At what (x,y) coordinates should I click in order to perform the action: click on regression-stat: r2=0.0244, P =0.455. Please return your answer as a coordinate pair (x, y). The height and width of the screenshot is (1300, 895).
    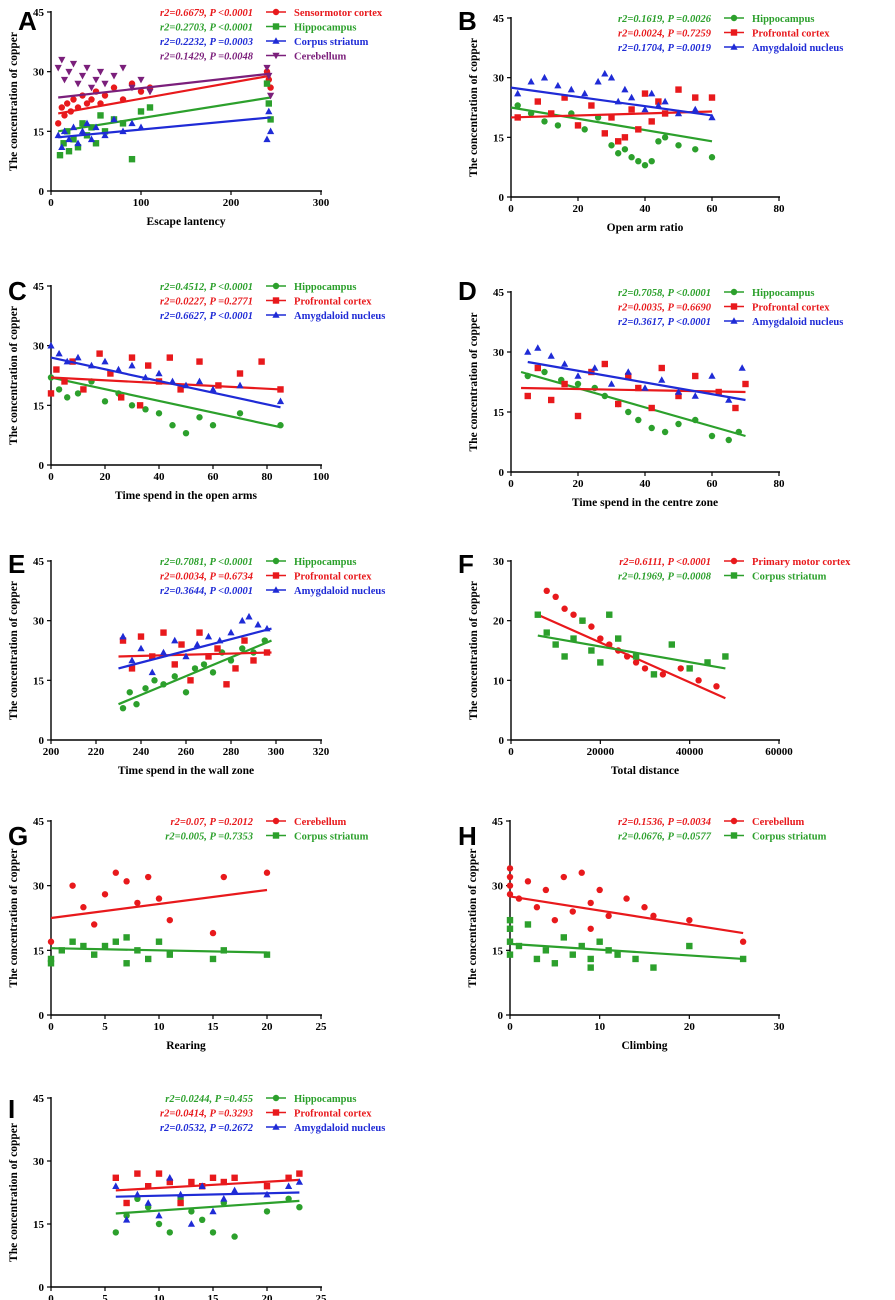
    Looking at the image, I should click on (209, 1099).